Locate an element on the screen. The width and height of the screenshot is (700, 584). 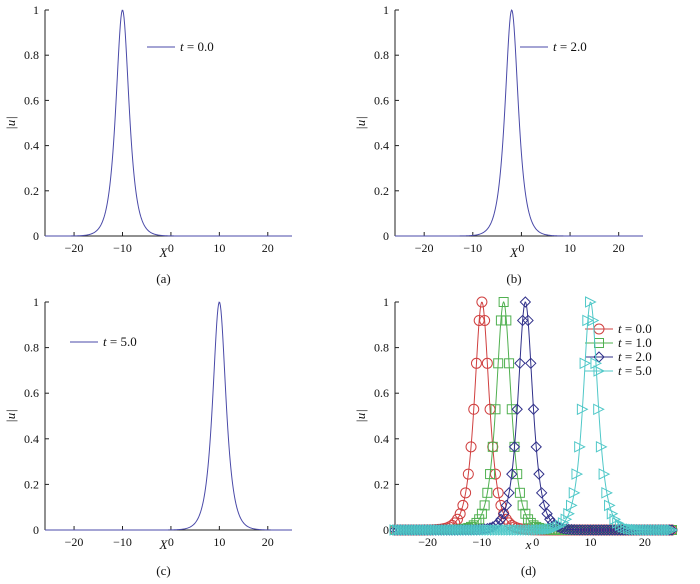
panel-label: (b) is located at coordinates (513, 278).